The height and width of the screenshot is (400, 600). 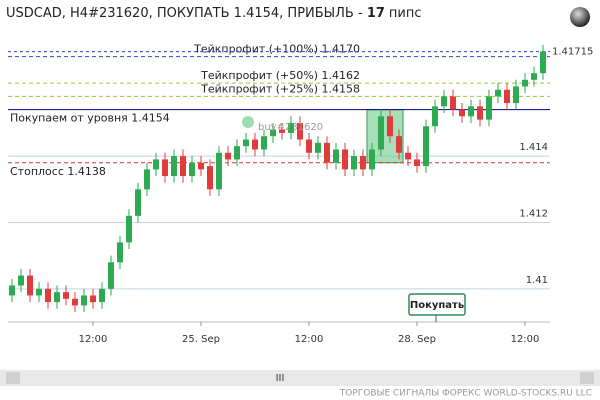 I want to click on y-tick-label: 1.414, so click(x=533, y=147).